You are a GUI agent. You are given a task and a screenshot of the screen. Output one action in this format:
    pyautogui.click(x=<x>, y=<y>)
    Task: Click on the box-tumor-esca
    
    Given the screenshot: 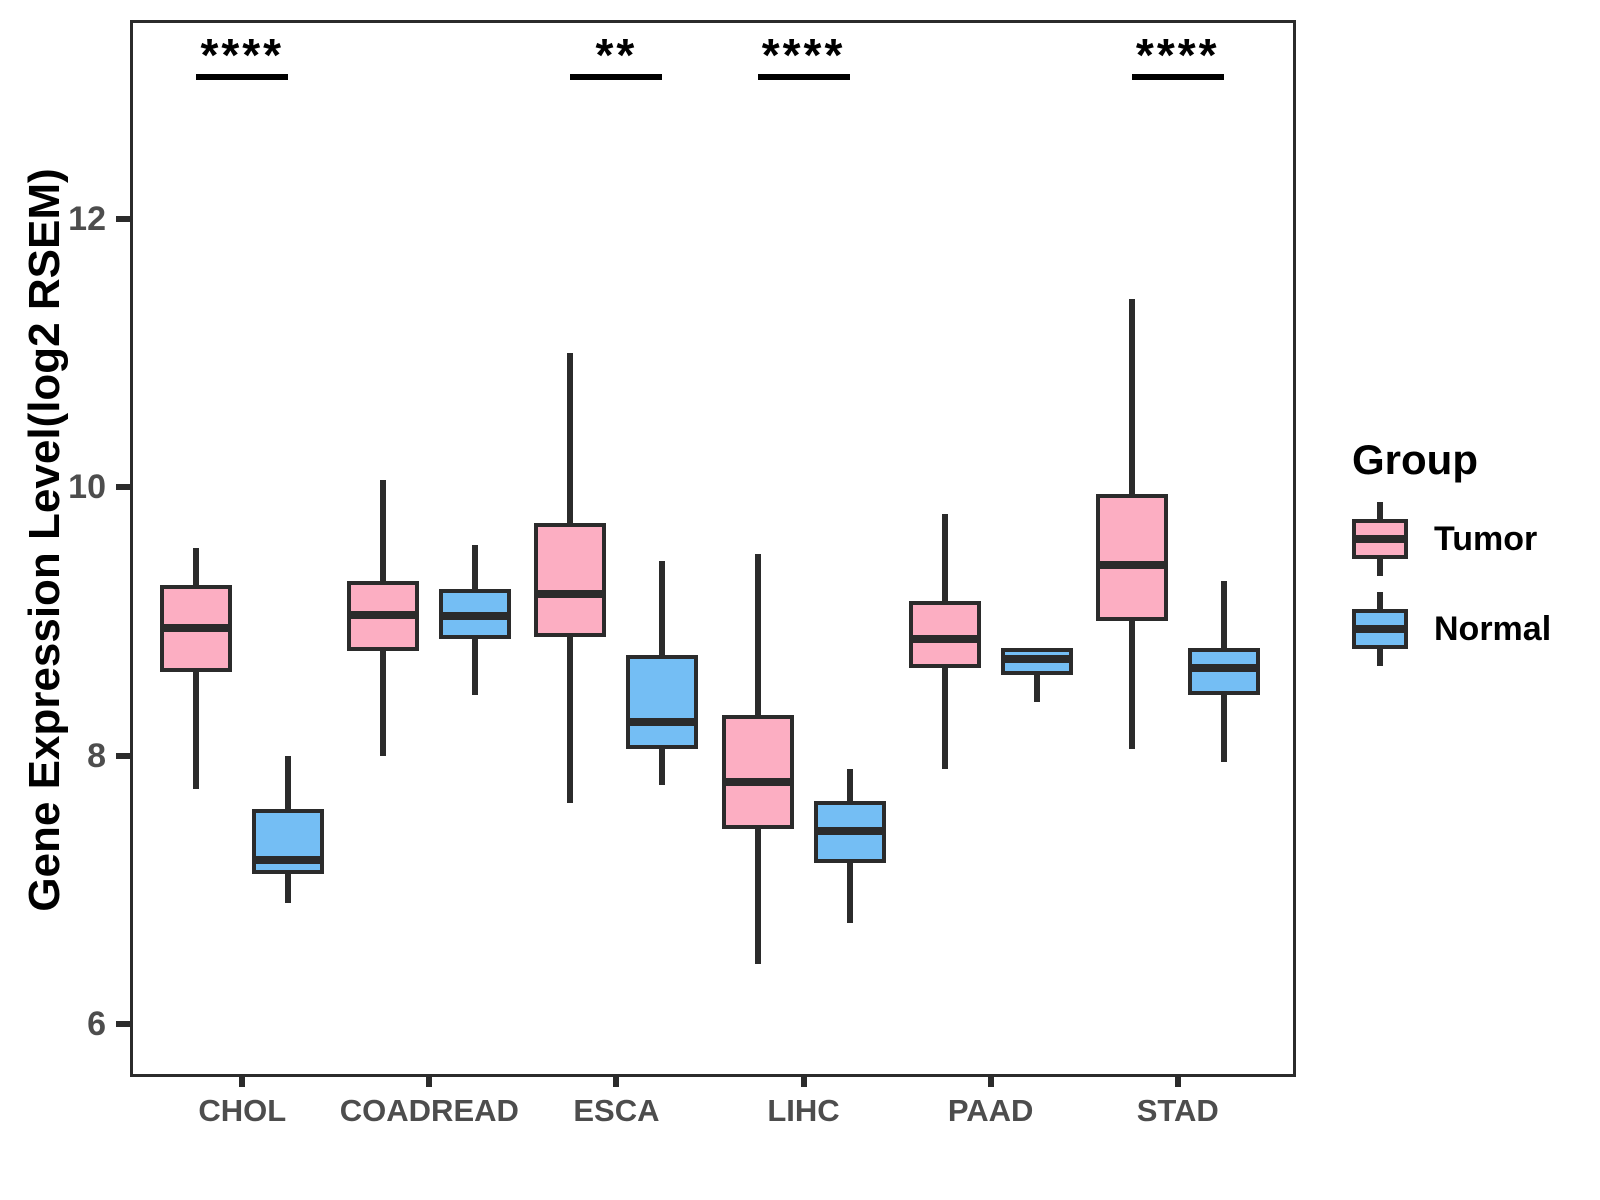 What is the action you would take?
    pyautogui.click(x=570, y=580)
    